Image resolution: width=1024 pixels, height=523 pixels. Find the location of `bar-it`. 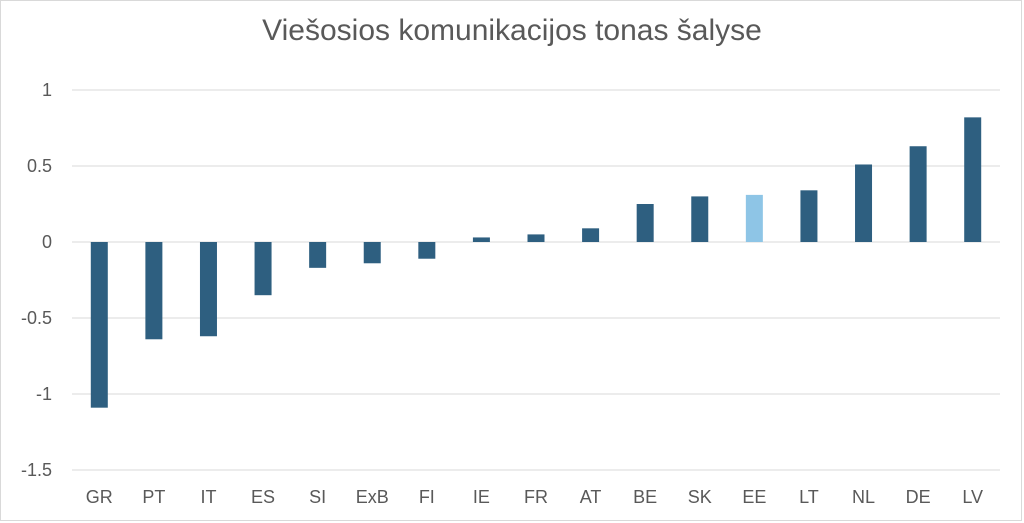

bar-it is located at coordinates (208, 289).